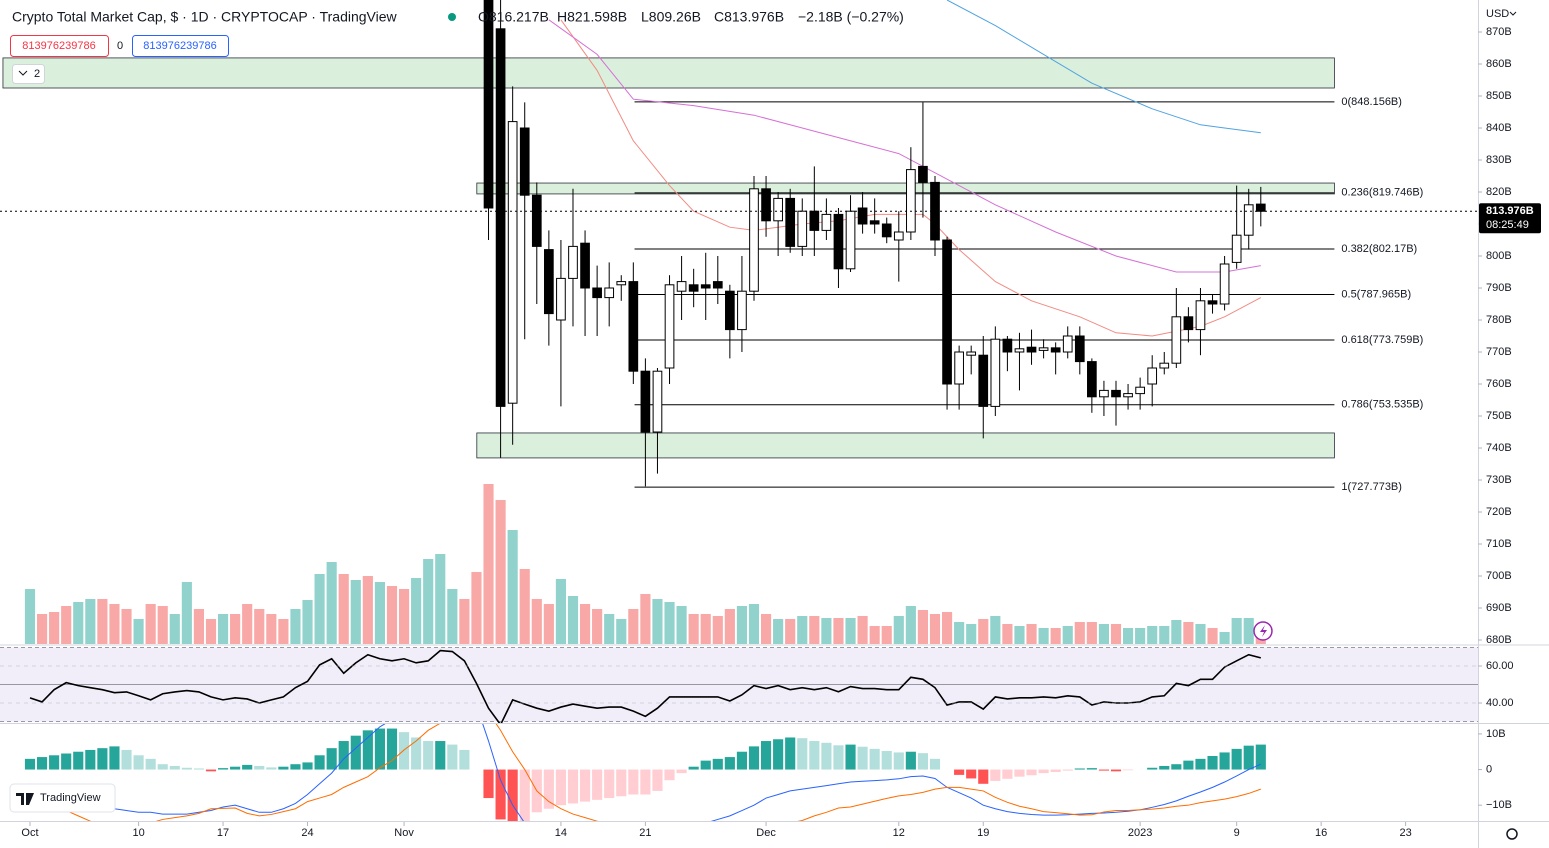 This screenshot has width=1549, height=848. What do you see at coordinates (1499, 416) in the screenshot?
I see `y-tick-label: 750B` at bounding box center [1499, 416].